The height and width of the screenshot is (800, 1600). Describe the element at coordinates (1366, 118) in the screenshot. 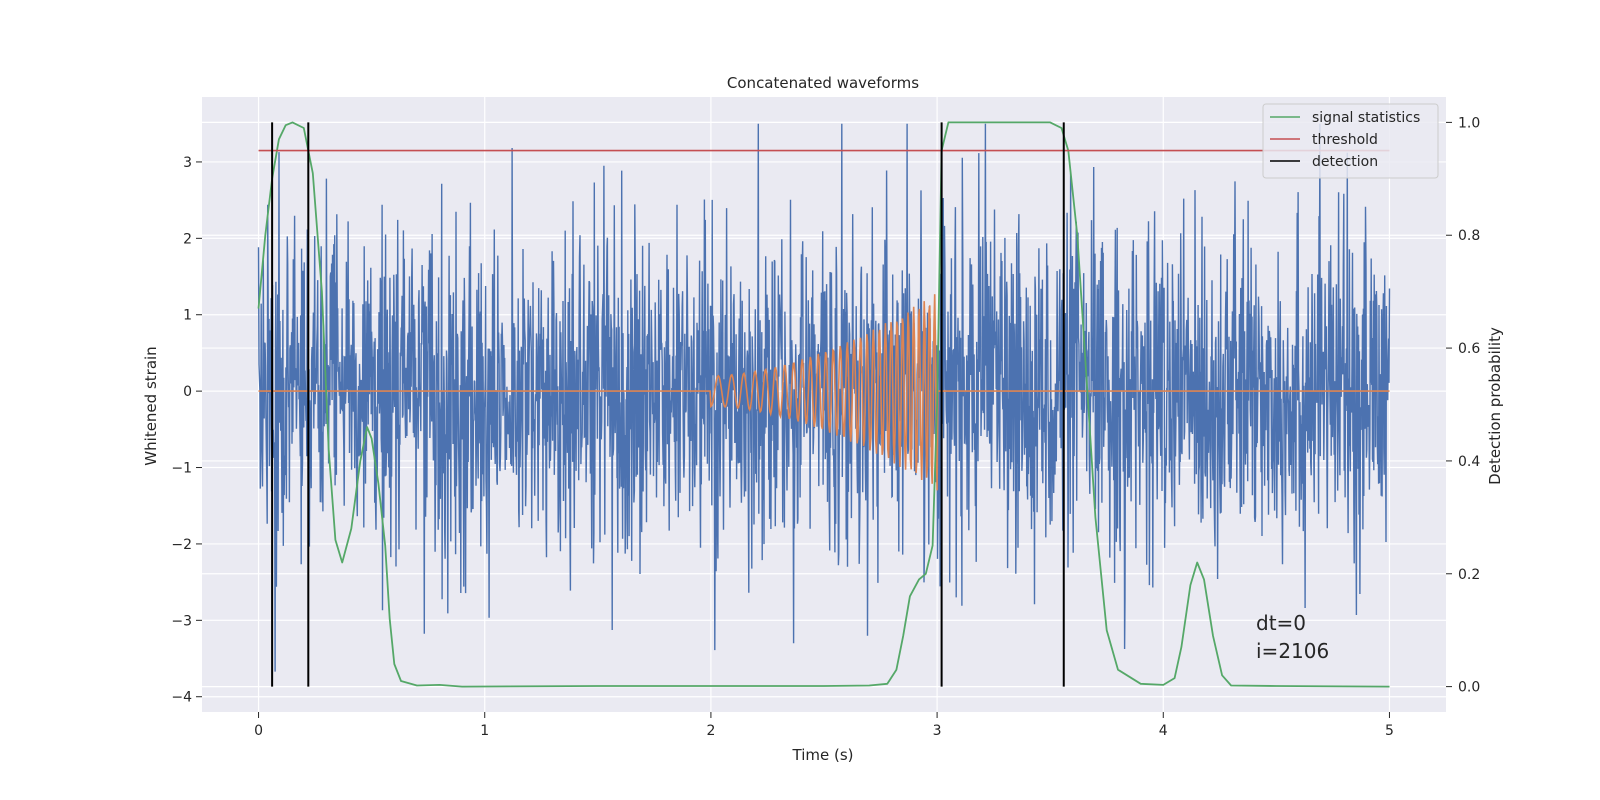

I see `legend-label-signal-statistics: signal statistics` at that location.